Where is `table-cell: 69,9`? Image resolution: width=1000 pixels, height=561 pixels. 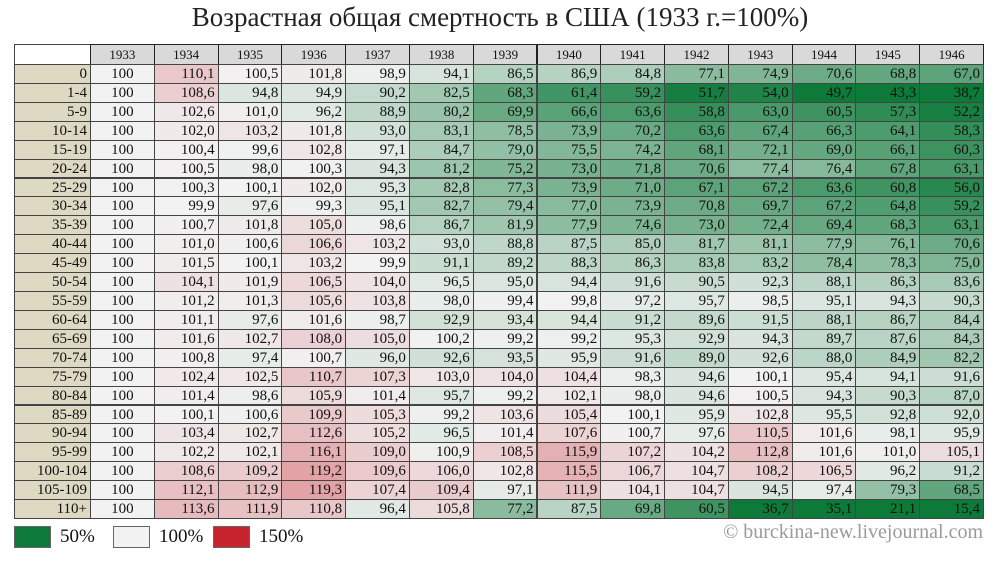
table-cell: 69,9 is located at coordinates (505, 111).